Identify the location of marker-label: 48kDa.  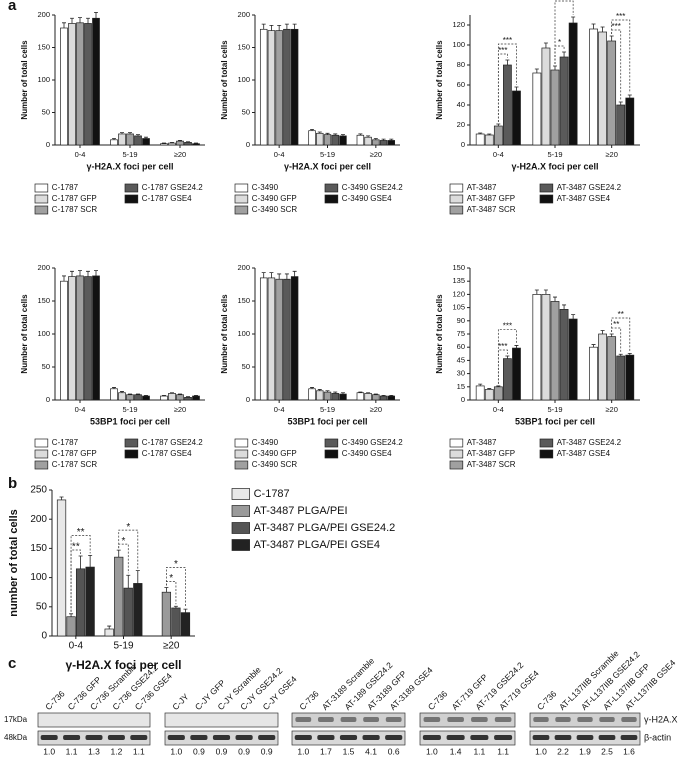
(16, 737).